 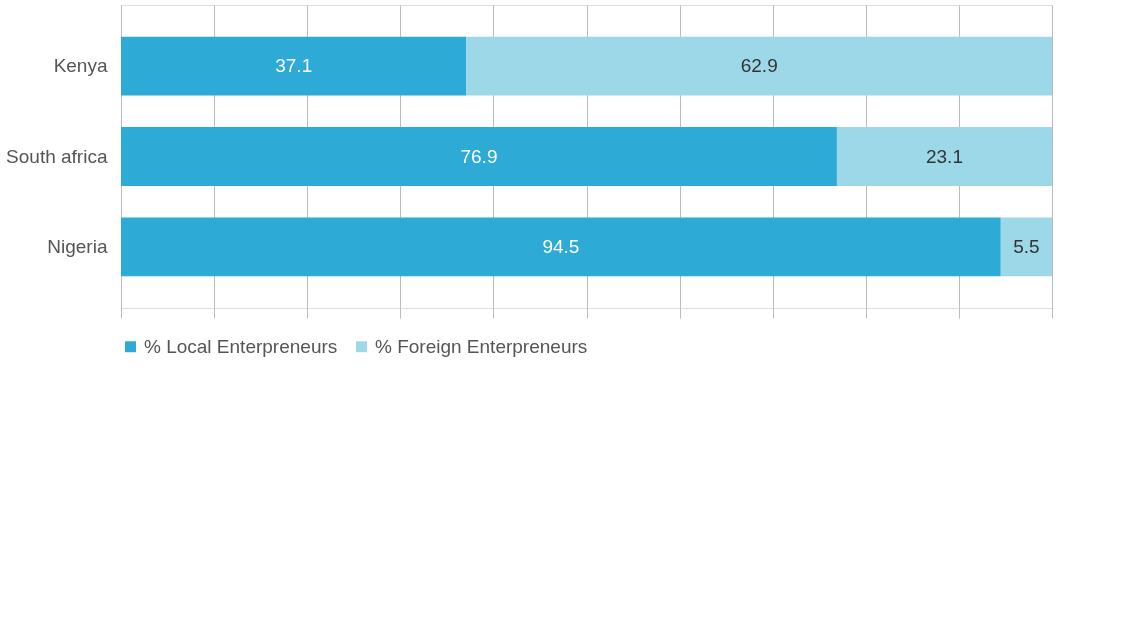 What do you see at coordinates (241, 346) in the screenshot?
I see `legend-label: % Local Enterpreneurs` at bounding box center [241, 346].